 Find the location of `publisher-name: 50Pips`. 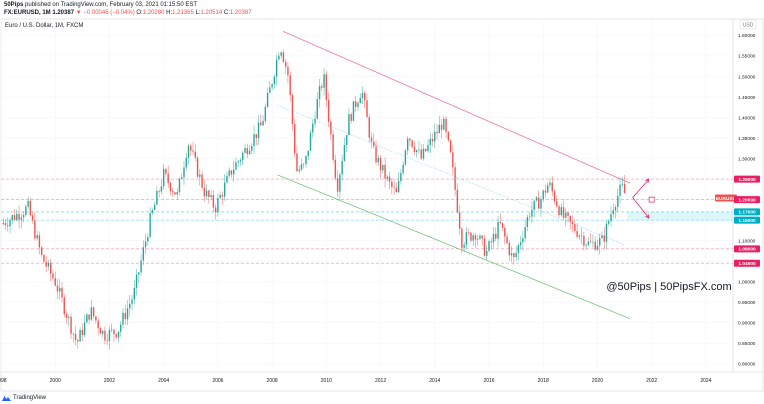

publisher-name: 50Pips is located at coordinates (14, 5).